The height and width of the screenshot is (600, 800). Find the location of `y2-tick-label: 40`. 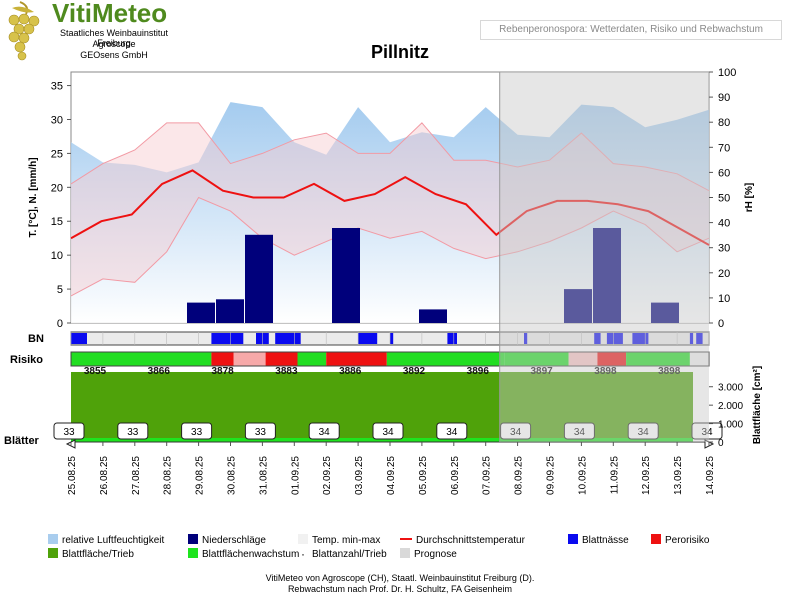

y2-tick-label: 40 is located at coordinates (724, 224).